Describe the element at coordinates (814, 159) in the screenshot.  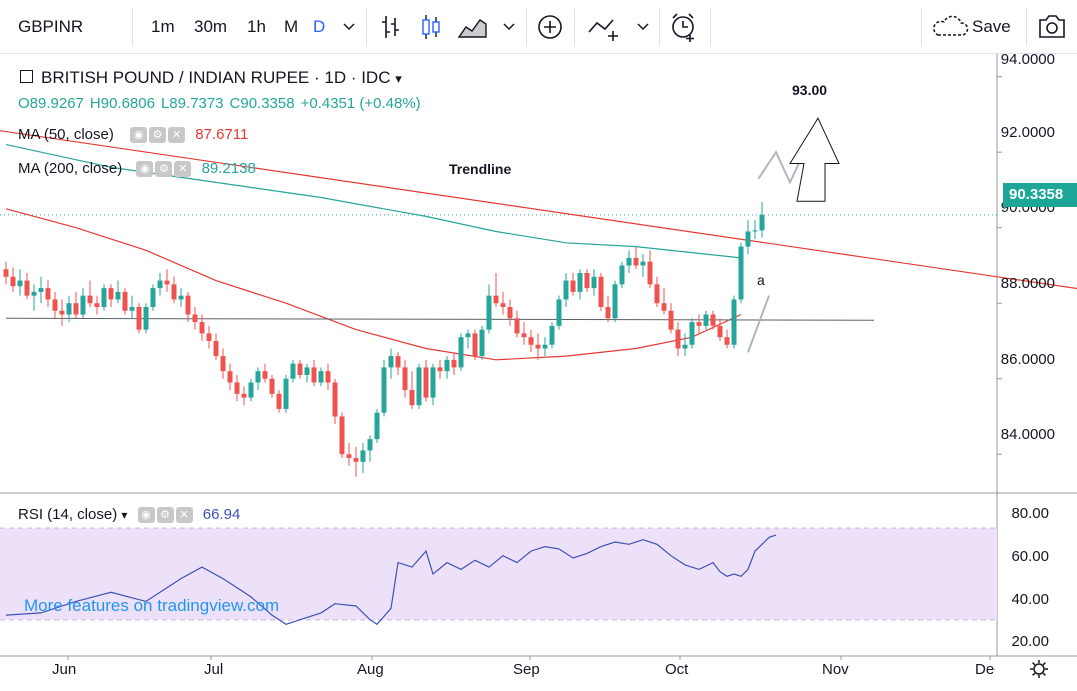
I see `target-arrow` at that location.